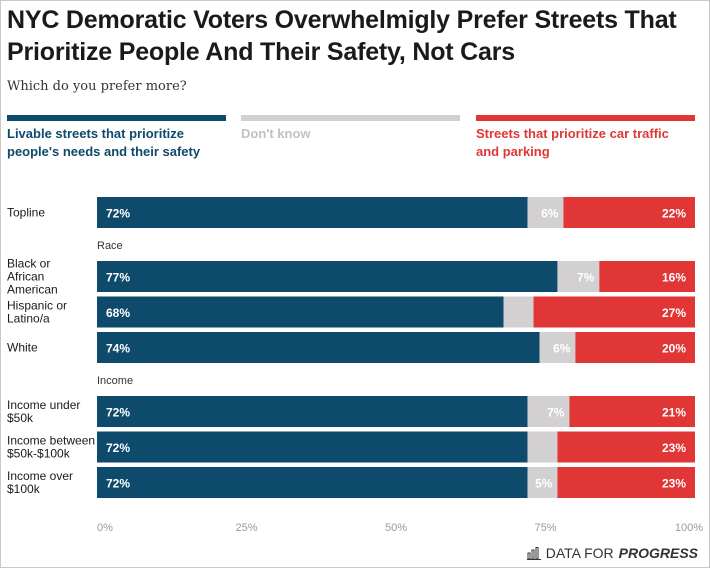  Describe the element at coordinates (585, 118) in the screenshot. I see `legend-swatch-car-streets` at that location.